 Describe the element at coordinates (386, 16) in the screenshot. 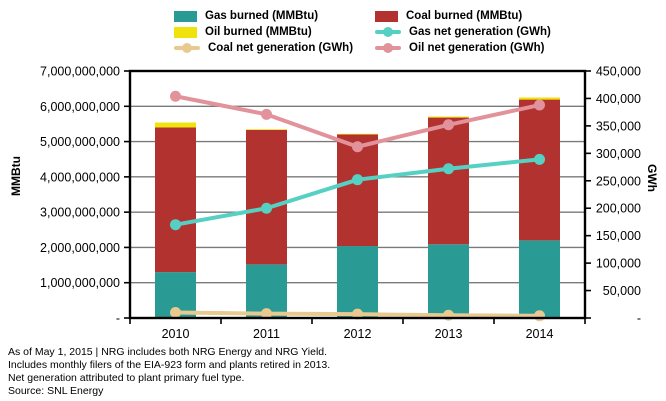

I see `coal-burned-swatch-icon` at that location.